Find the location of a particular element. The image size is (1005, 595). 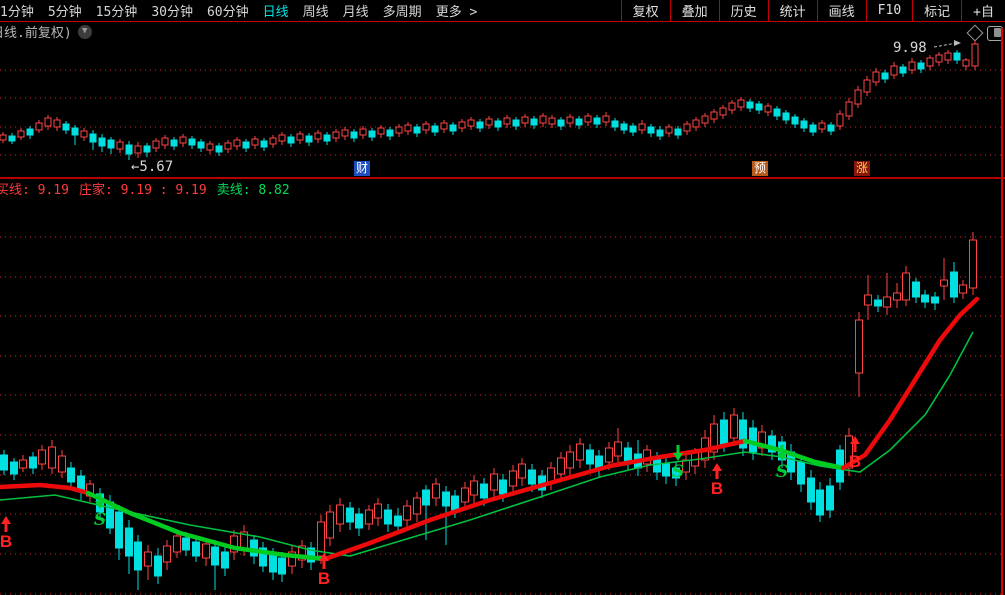

event-badge-预: 预 is located at coordinates (760, 168).